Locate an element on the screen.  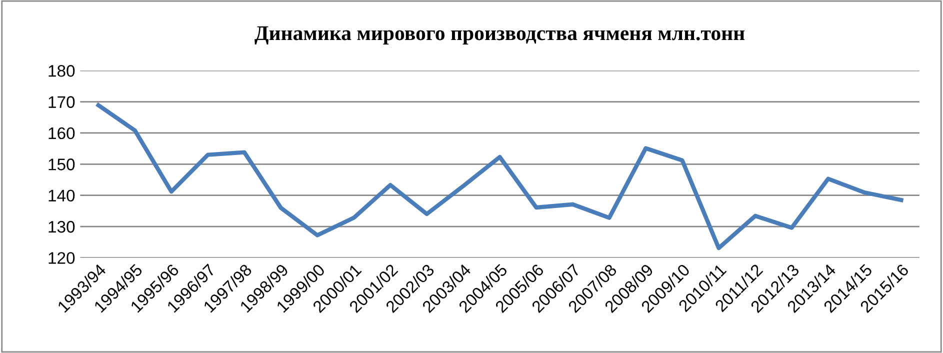
y-tick-label: 130 is located at coordinates (61, 226).